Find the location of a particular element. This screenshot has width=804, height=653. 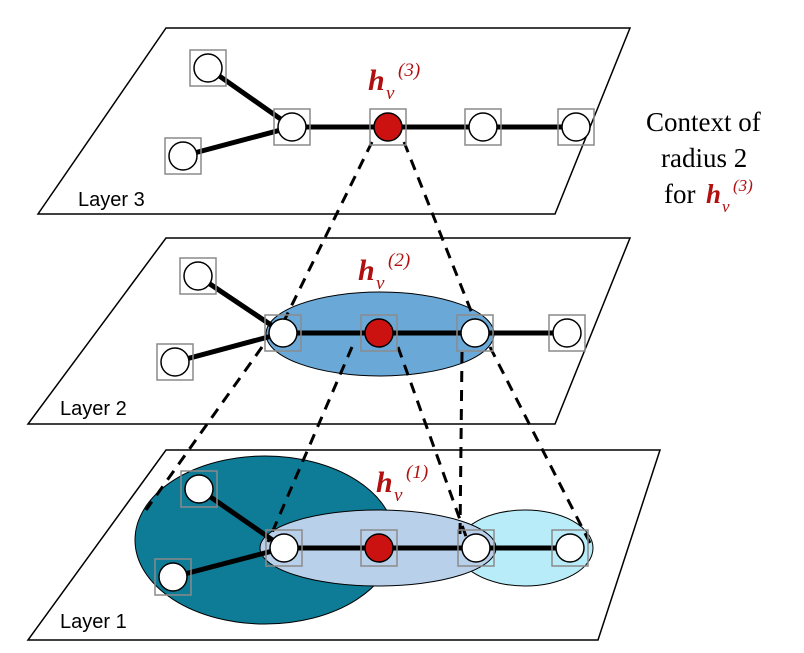

layer-1-label: Layer 1 is located at coordinates (93, 622).